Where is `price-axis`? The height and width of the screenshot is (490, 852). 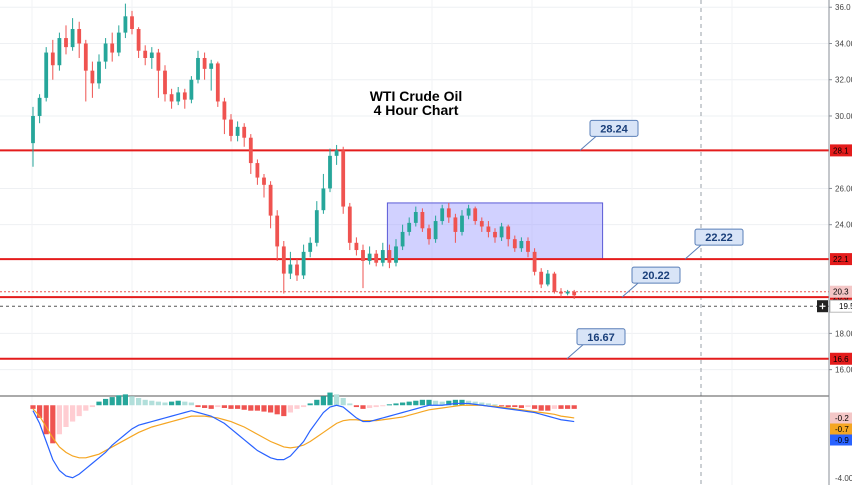 price-axis is located at coordinates (840, 242).